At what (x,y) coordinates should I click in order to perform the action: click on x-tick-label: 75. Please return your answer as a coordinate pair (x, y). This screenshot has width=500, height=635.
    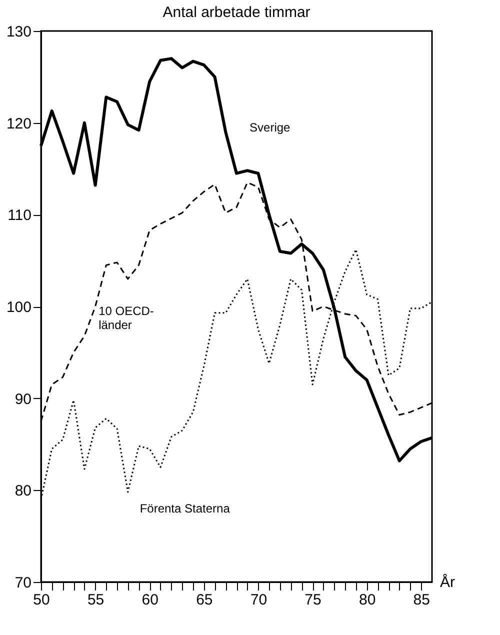
    Looking at the image, I should click on (313, 600).